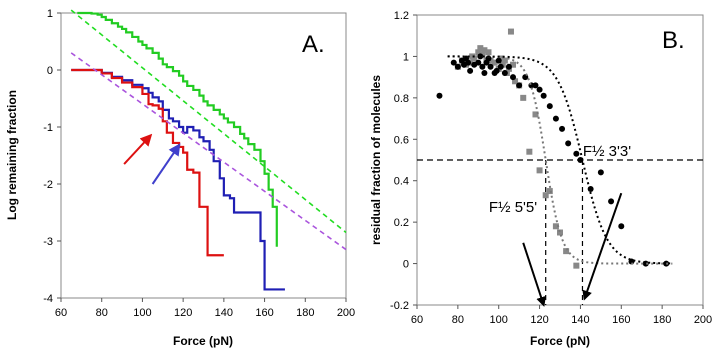 This screenshot has height=352, width=717. Describe the element at coordinates (305, 313) in the screenshot. I see `panel-a-xtick-label: 180` at that location.